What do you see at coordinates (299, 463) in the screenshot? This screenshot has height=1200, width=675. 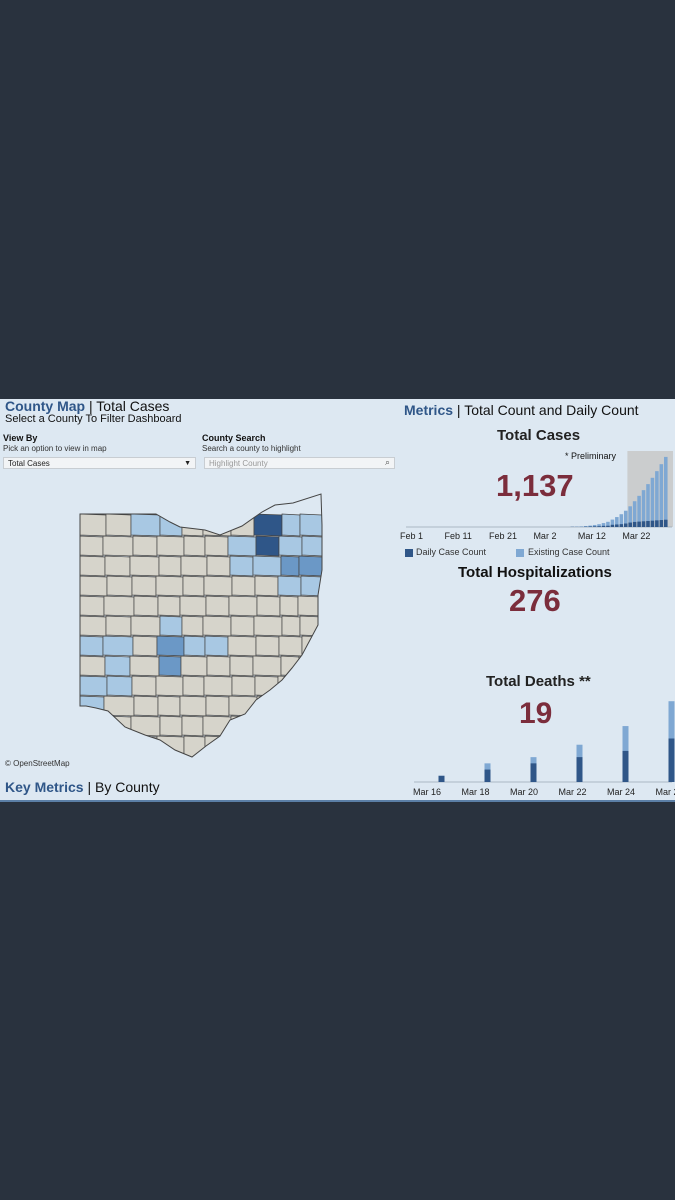 I see `county-search-input: Highlight County ⌕` at bounding box center [299, 463].